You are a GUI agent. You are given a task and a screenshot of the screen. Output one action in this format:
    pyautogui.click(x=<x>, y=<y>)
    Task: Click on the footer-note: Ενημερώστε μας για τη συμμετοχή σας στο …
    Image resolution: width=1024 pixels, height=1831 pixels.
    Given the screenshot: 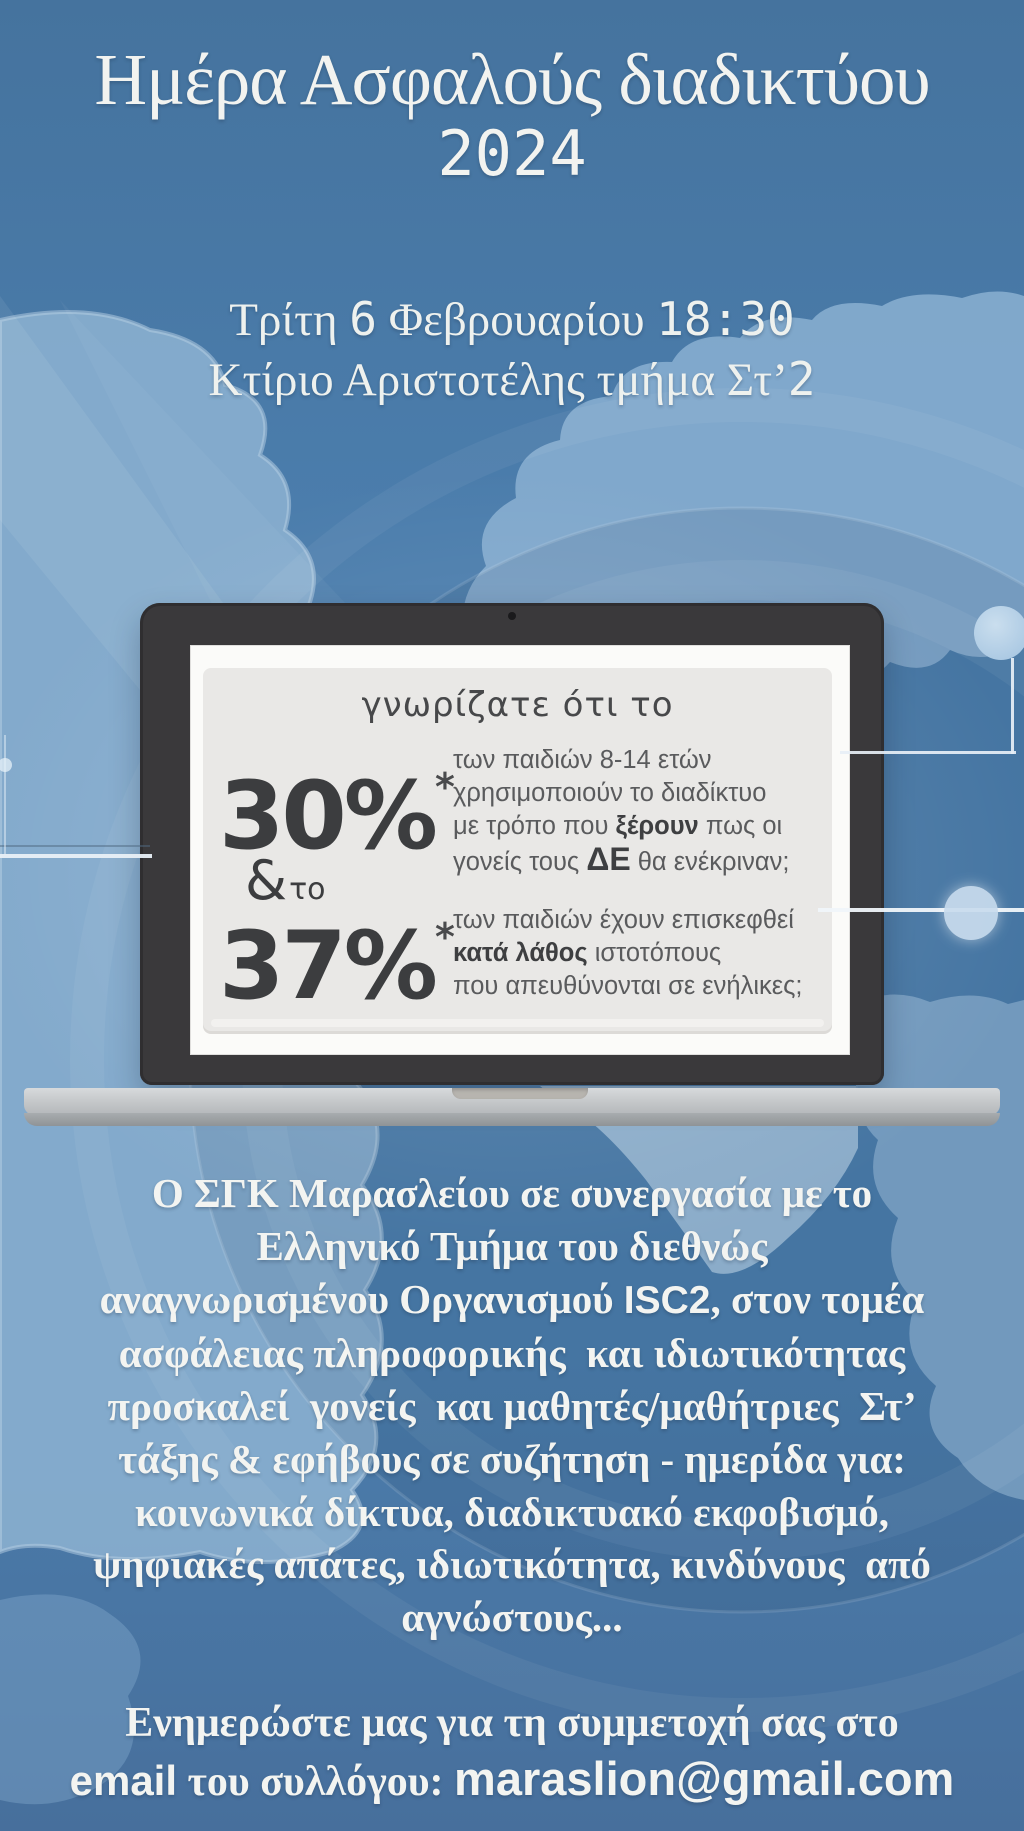 What is the action you would take?
    pyautogui.click(x=512, y=1753)
    